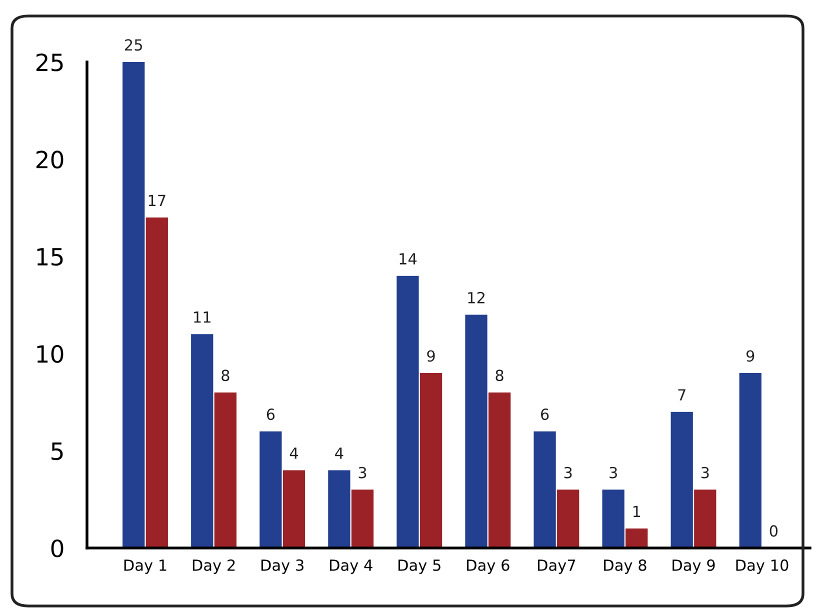 The height and width of the screenshot is (610, 821). Describe the element at coordinates (557, 567) in the screenshot. I see `x-tick-label: Day7` at that location.